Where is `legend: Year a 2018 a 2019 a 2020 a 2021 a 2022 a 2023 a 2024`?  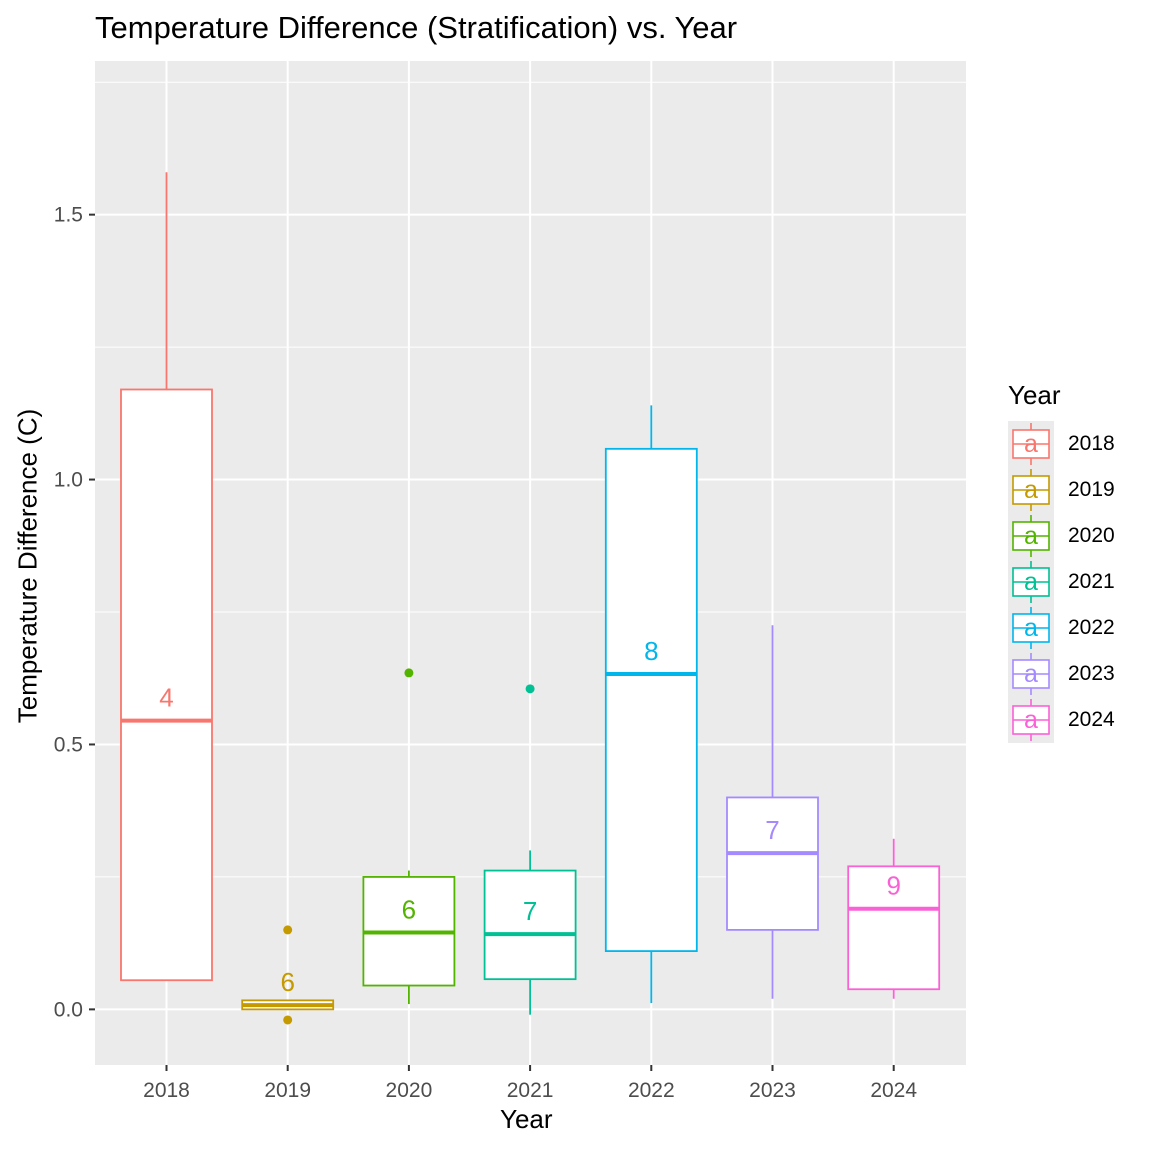
legend: Year a 2018 a 2019 a 2020 a 2021 a 2022 a 2023 a 2024 is located at coordinates (1061, 561).